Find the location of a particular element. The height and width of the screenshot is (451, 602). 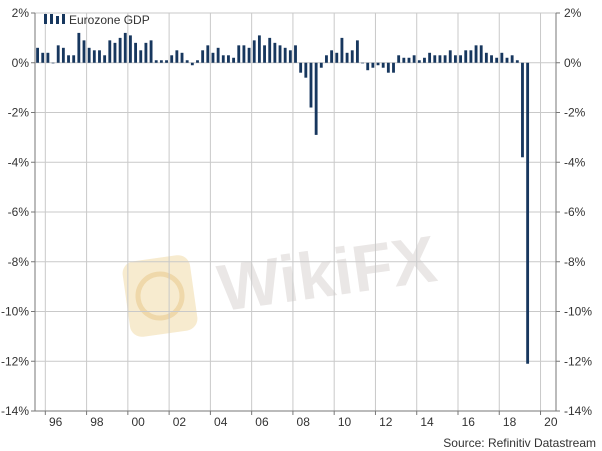

legend: Eurozone GDP is located at coordinates (97, 20).